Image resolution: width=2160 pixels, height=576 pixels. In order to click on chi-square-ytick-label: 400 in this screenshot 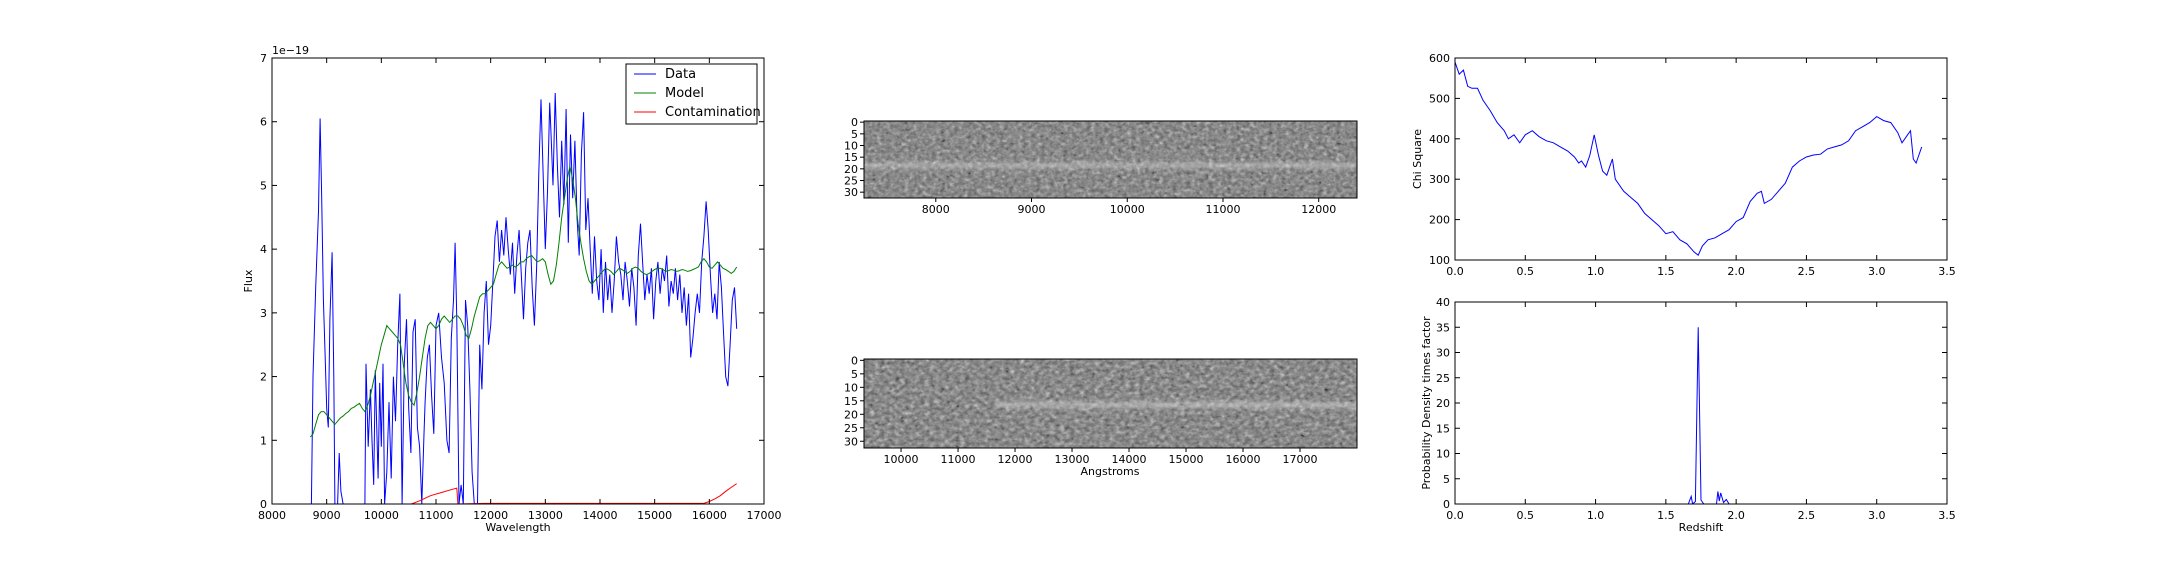, I will do `click(1439, 139)`.